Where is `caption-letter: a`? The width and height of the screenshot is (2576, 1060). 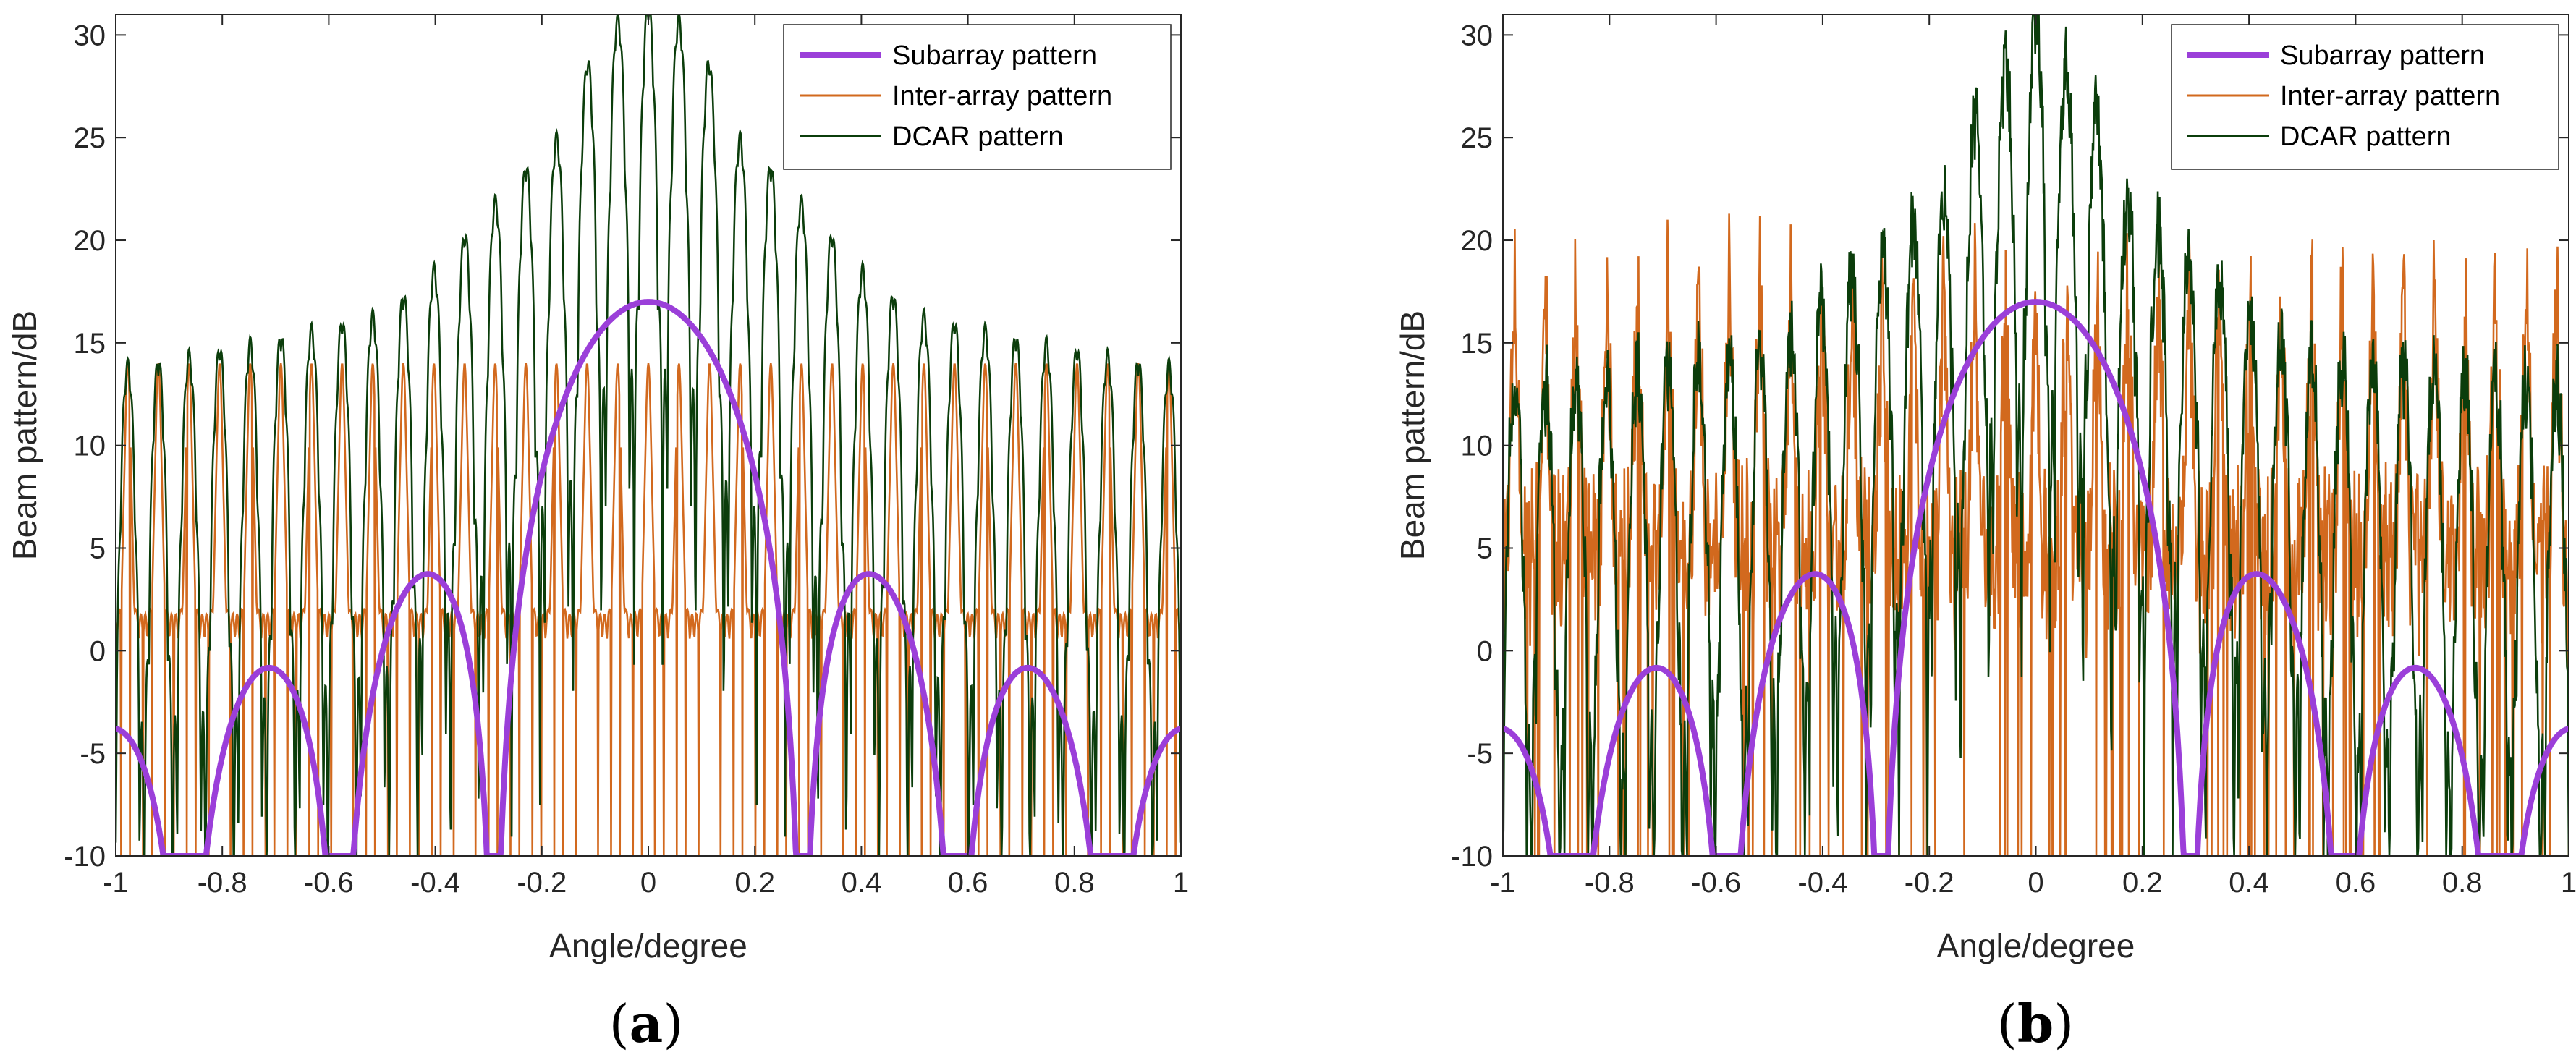
caption-letter: a is located at coordinates (647, 1023).